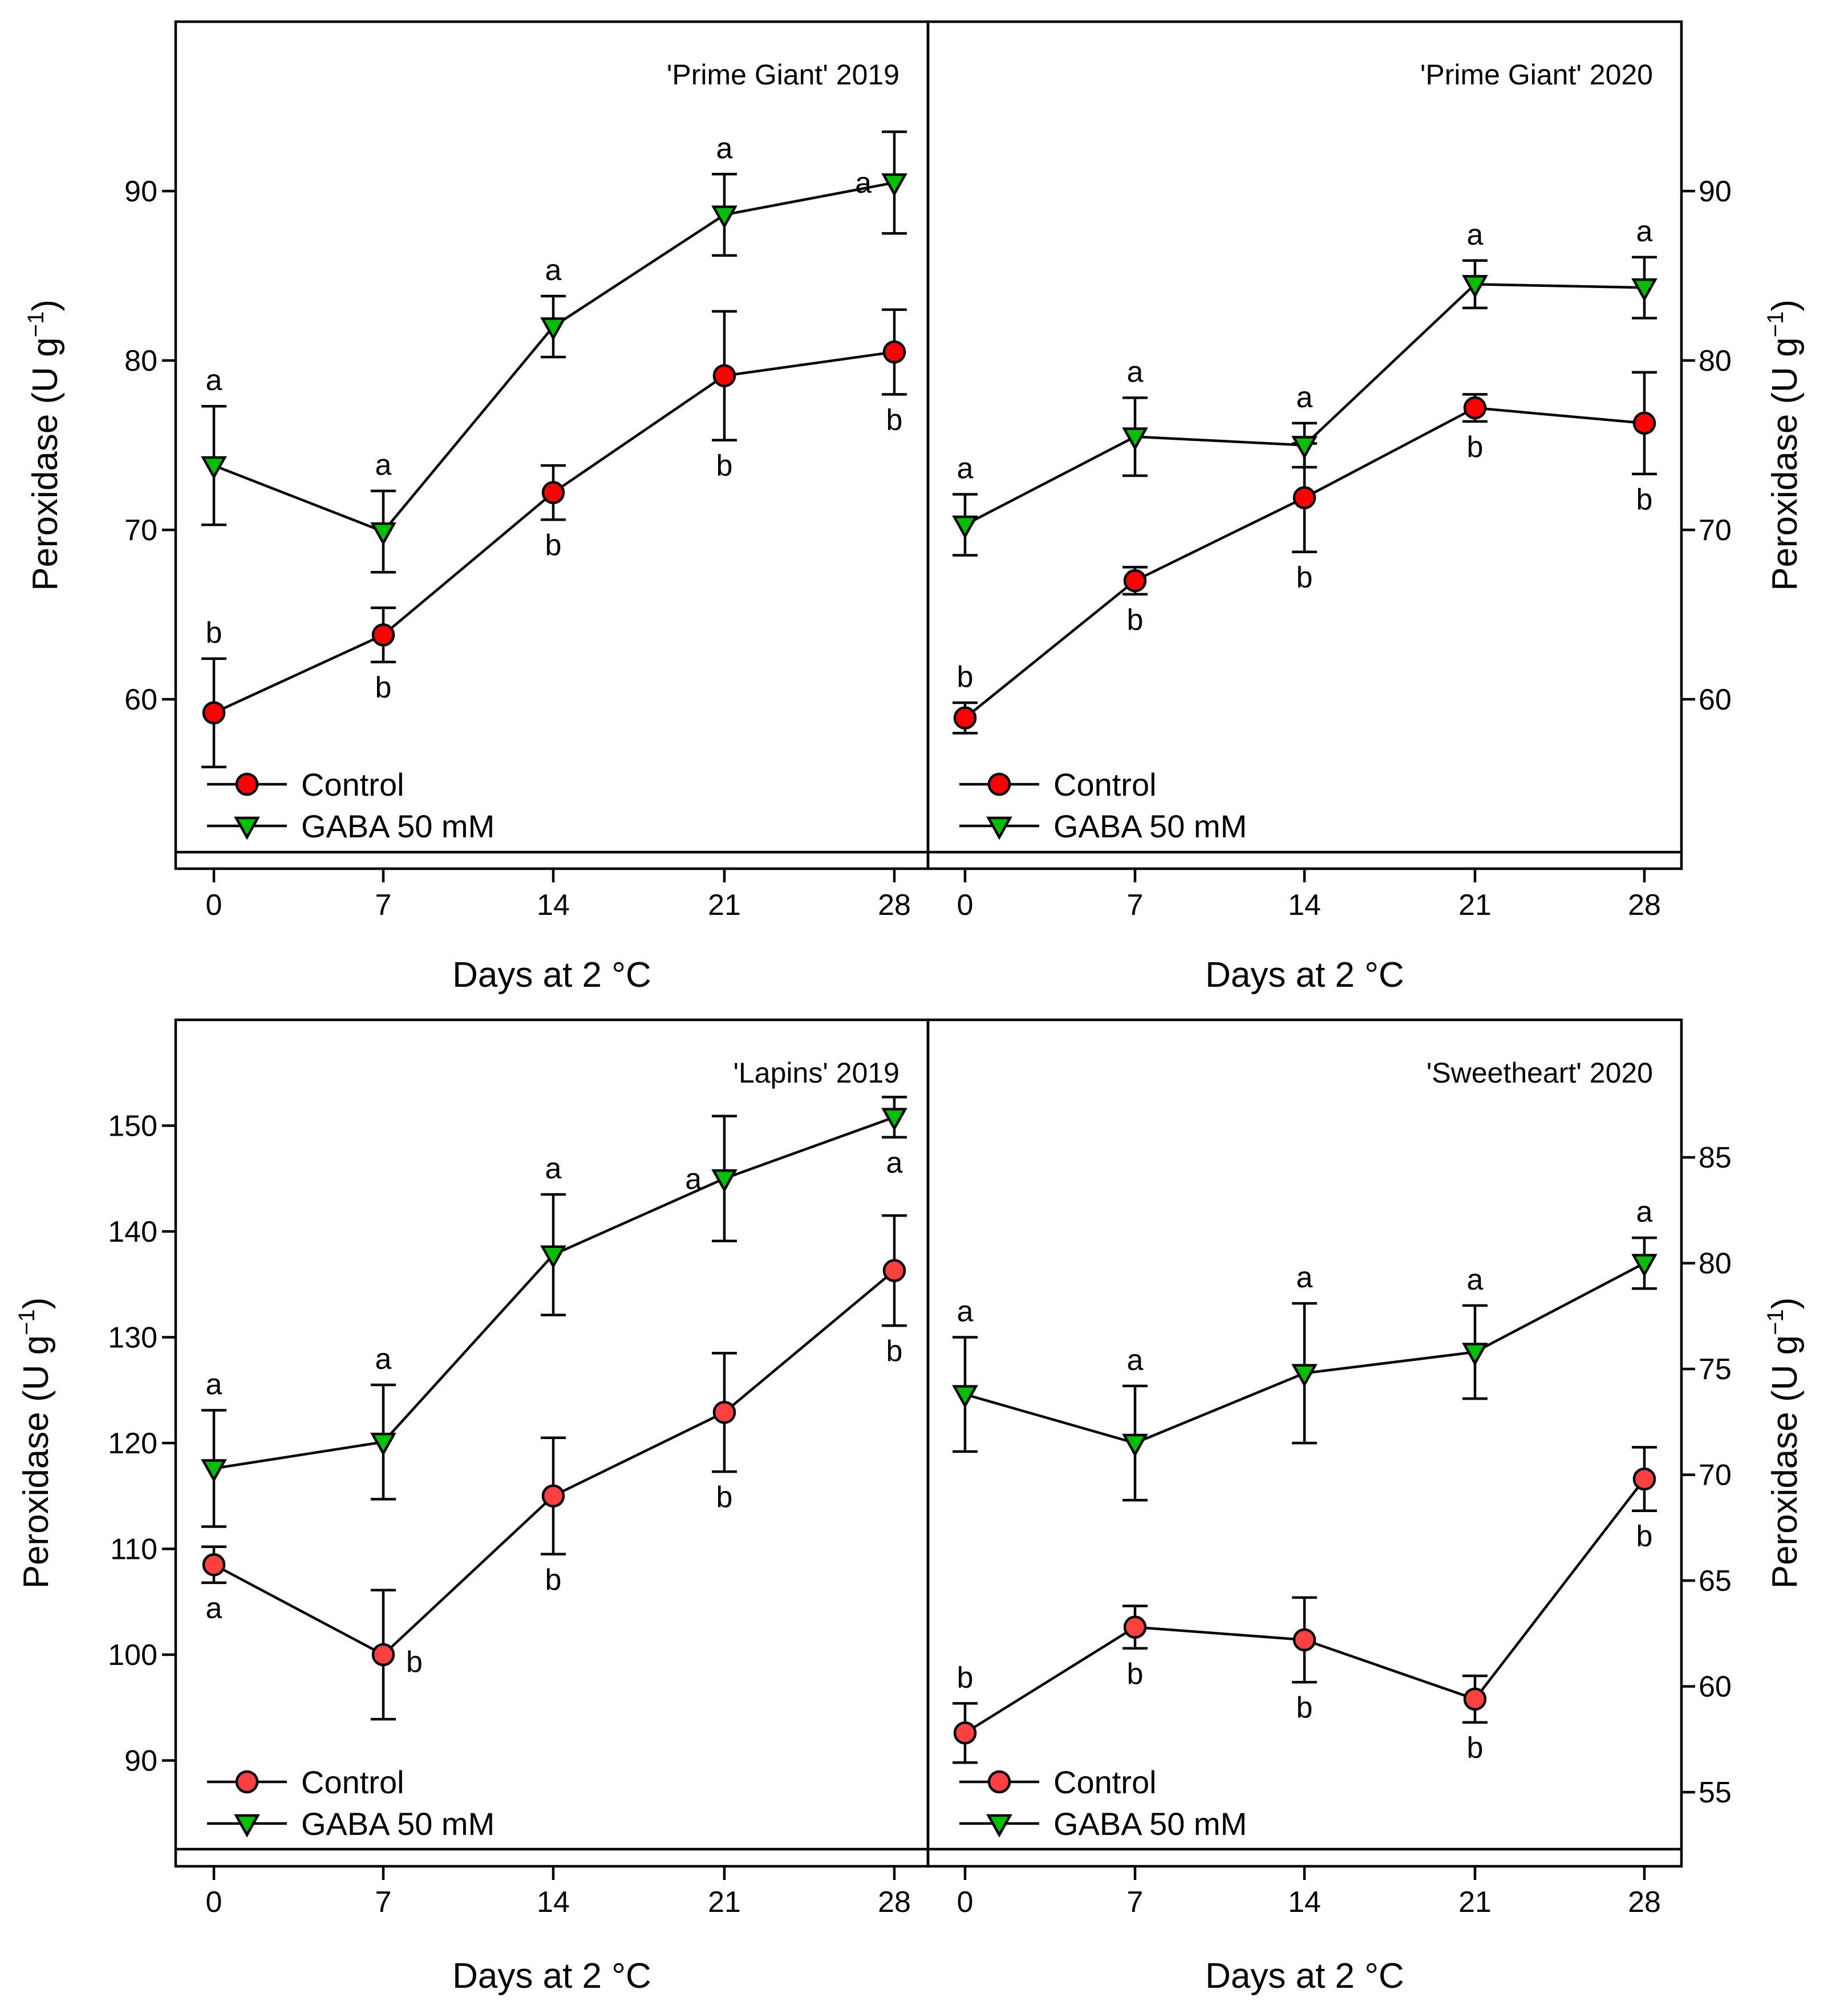 The image size is (1848, 2014). Describe the element at coordinates (1304, 1976) in the screenshot. I see `x-axis-title: Days at 2 °C` at that location.